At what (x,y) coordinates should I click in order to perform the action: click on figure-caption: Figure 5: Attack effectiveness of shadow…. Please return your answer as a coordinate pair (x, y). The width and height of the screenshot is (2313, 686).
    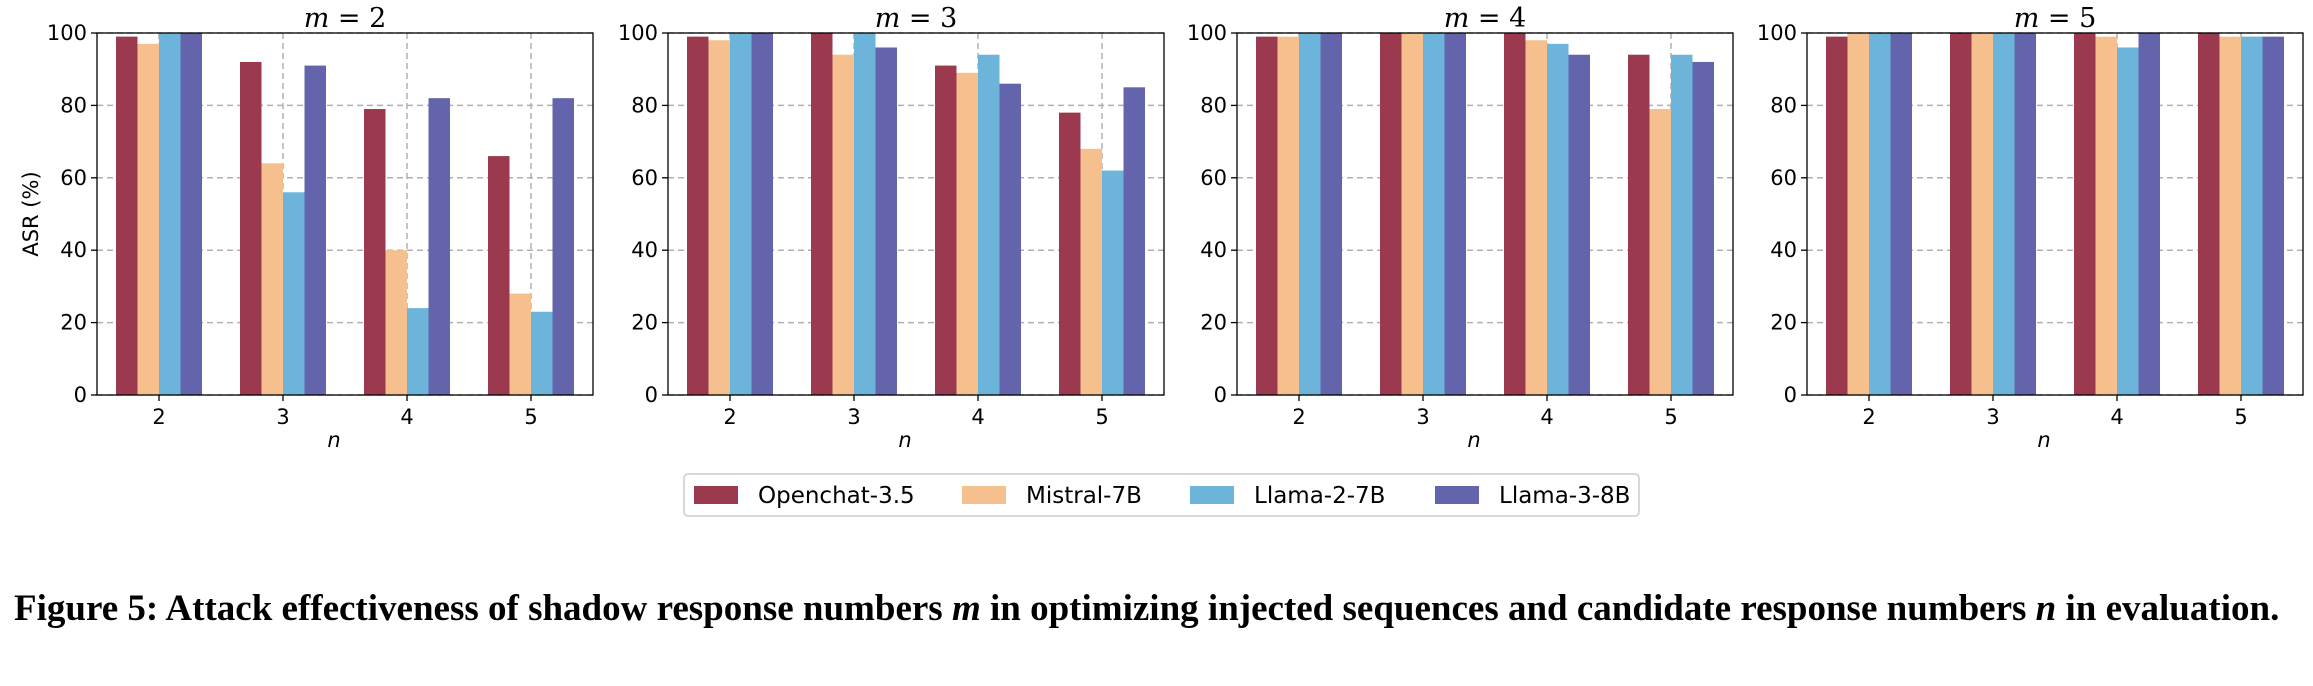
    Looking at the image, I should click on (1159, 609).